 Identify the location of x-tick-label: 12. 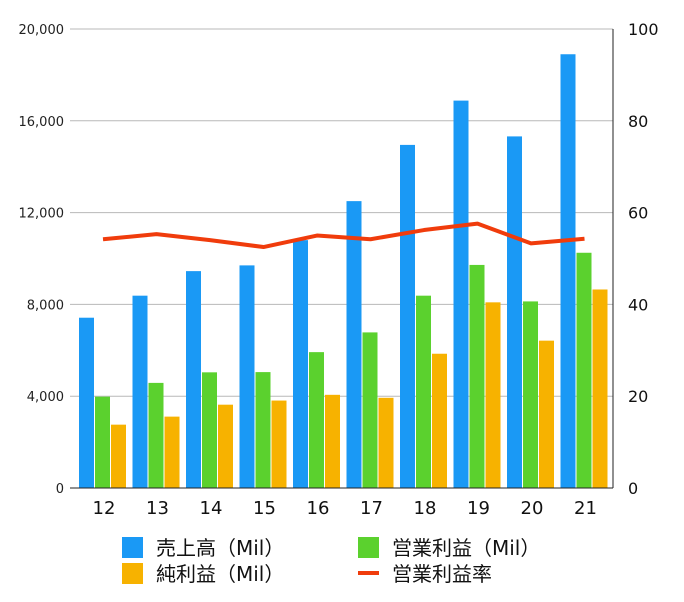
(104, 508).